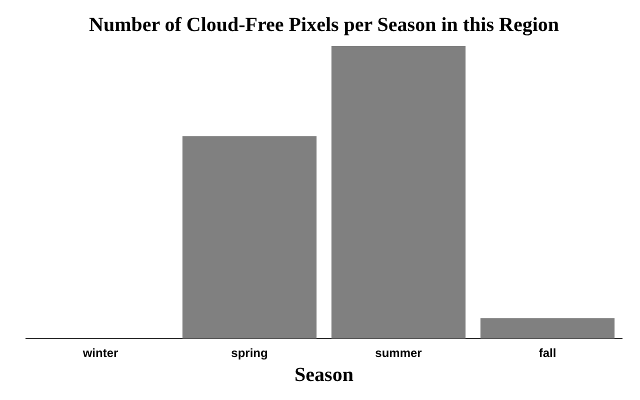 The width and height of the screenshot is (640, 400). I want to click on x-tick-label: spring, so click(249, 353).